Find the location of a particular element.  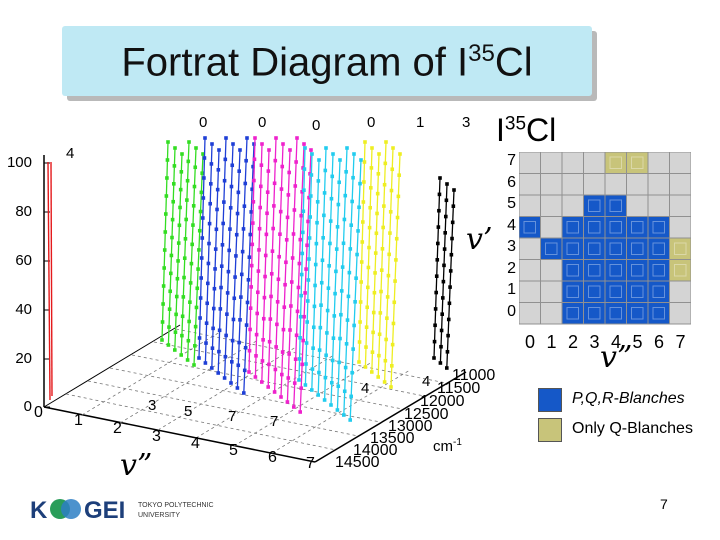

band-top-label-1: 1 is located at coordinates (420, 122).